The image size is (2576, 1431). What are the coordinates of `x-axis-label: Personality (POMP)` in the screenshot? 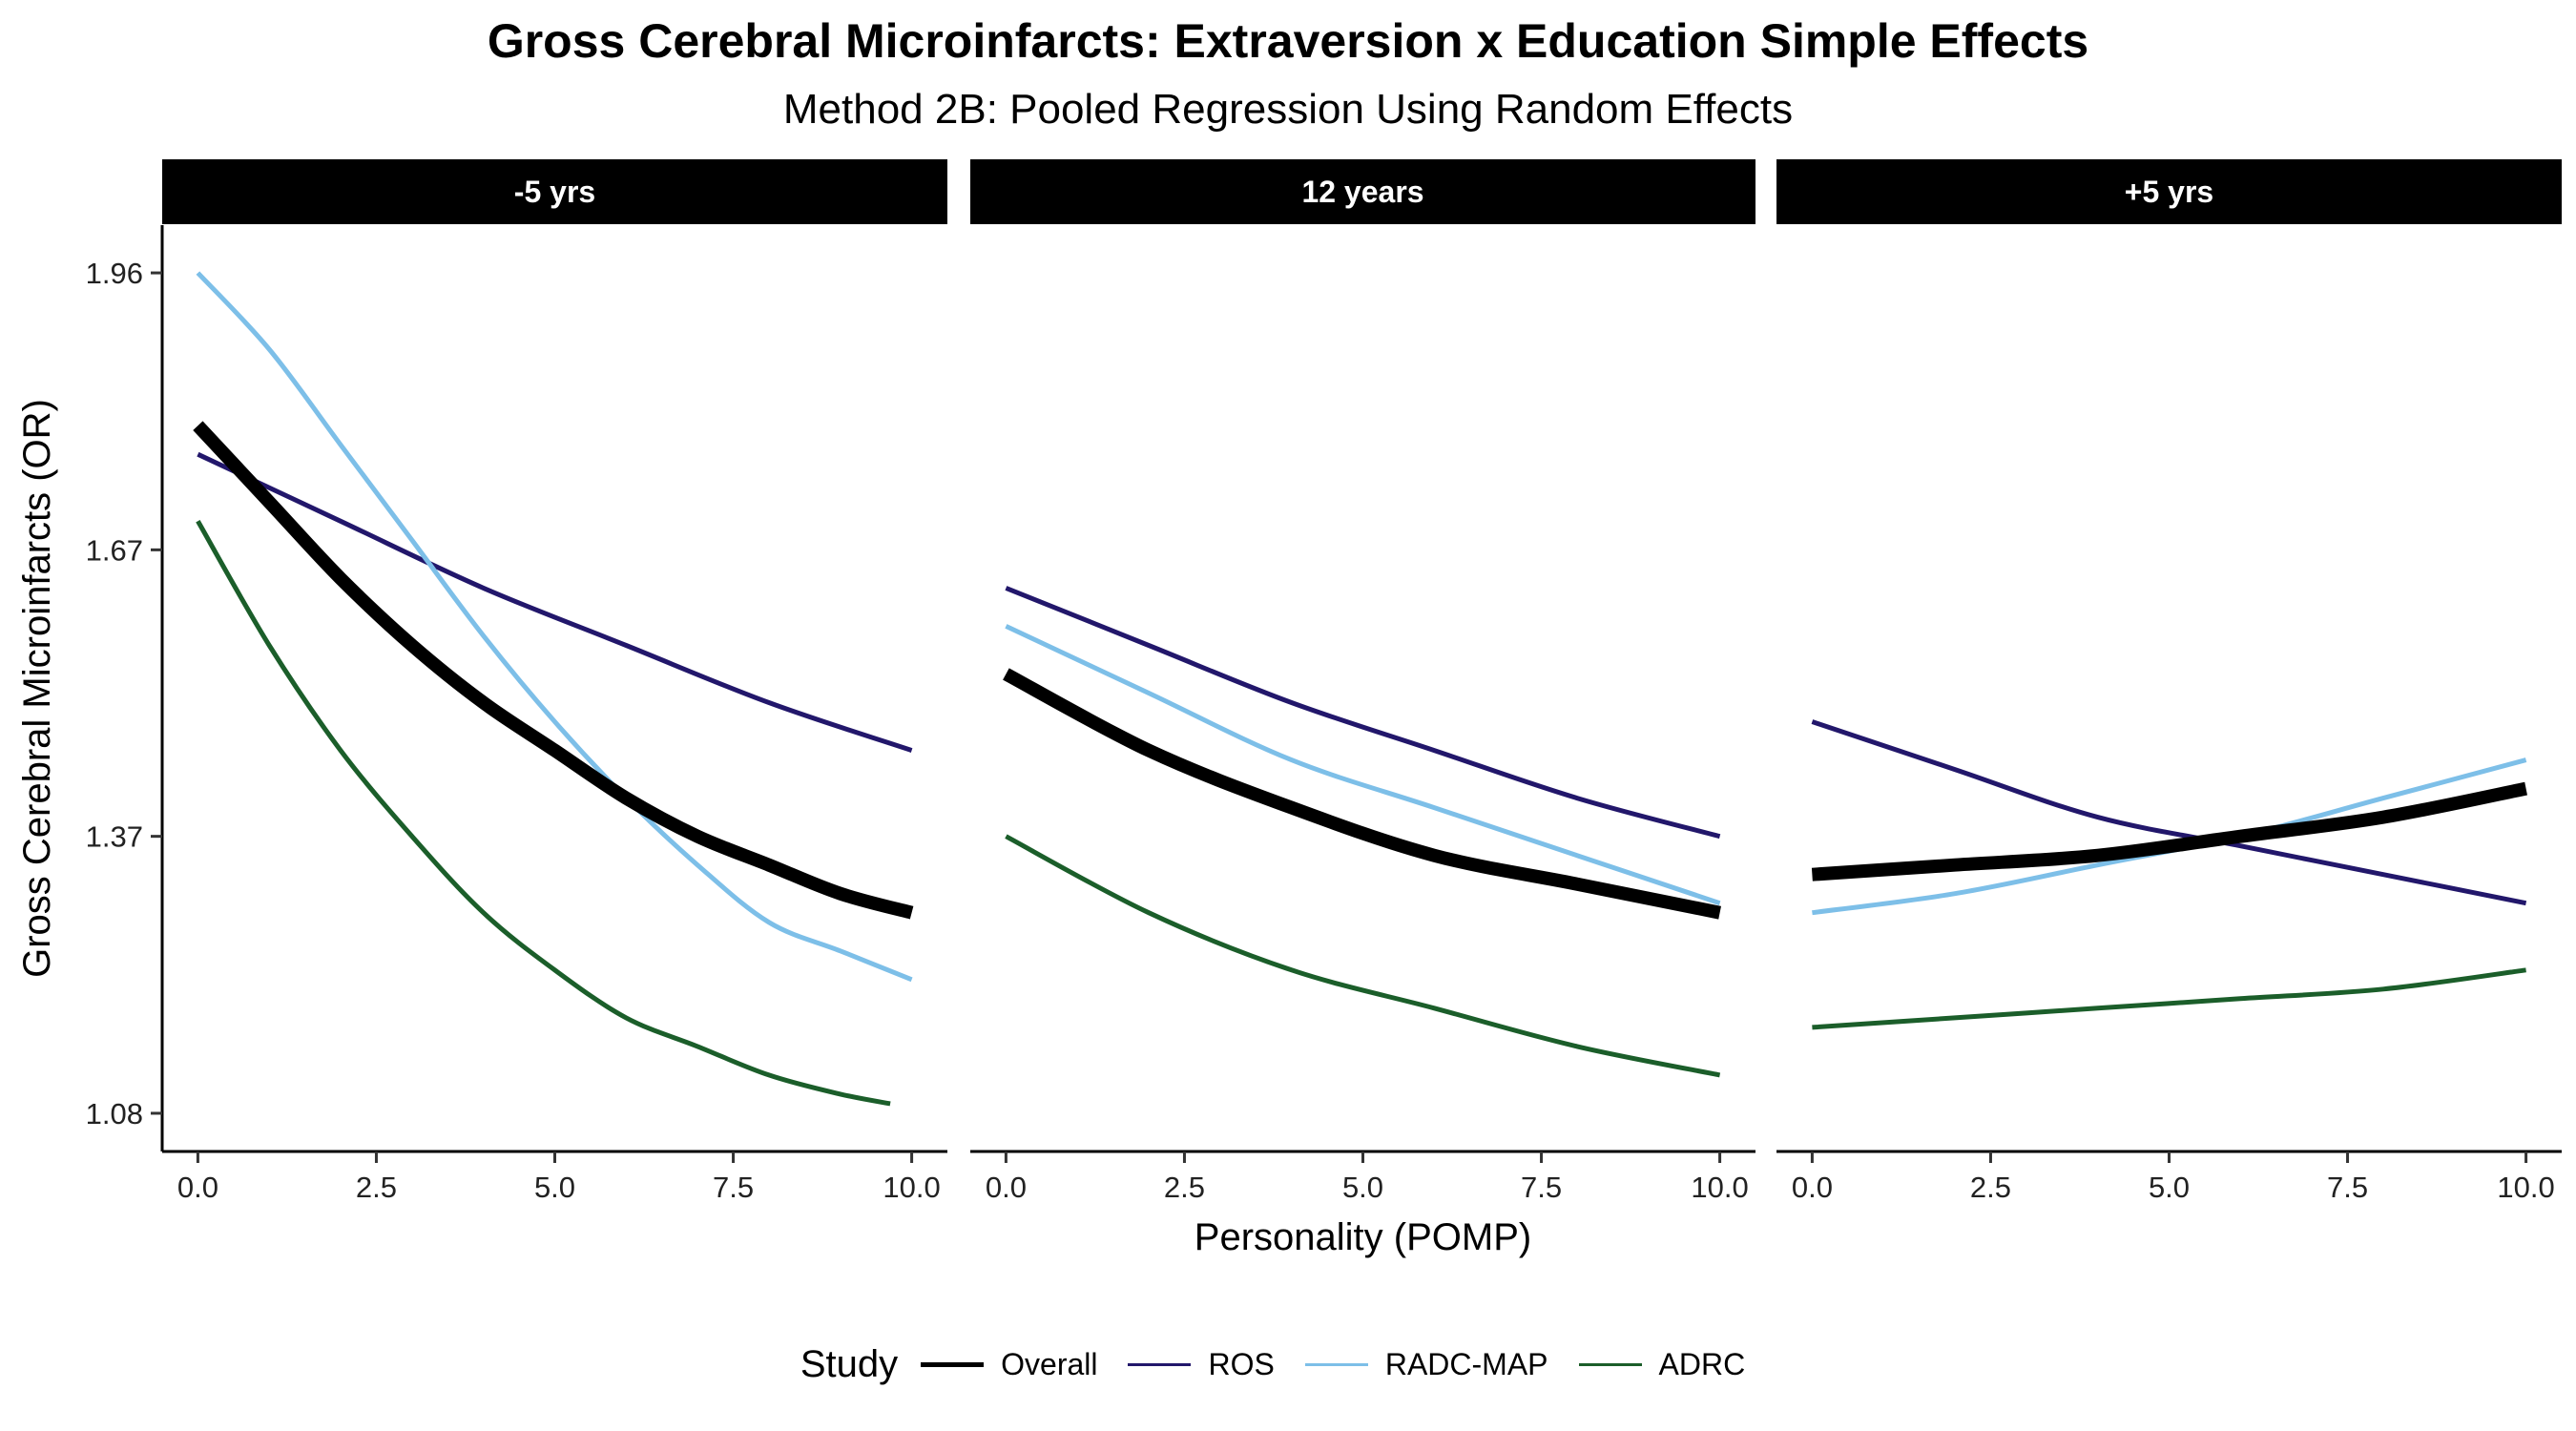 It's located at (1363, 1237).